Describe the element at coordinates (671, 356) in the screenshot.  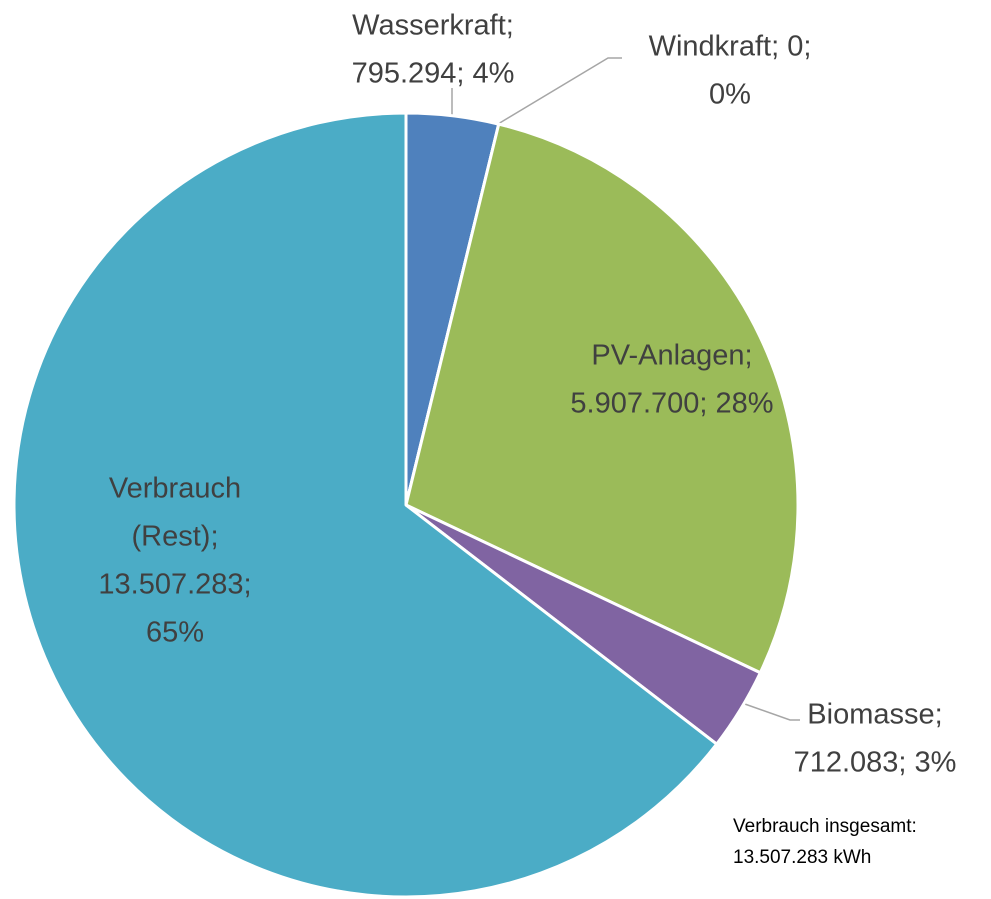
I see `data-label: PV-Anlagen;` at that location.